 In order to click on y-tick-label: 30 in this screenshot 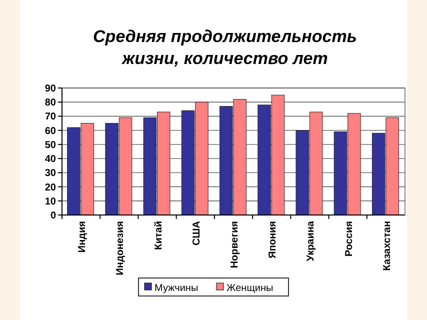, I will do `click(50, 174)`.